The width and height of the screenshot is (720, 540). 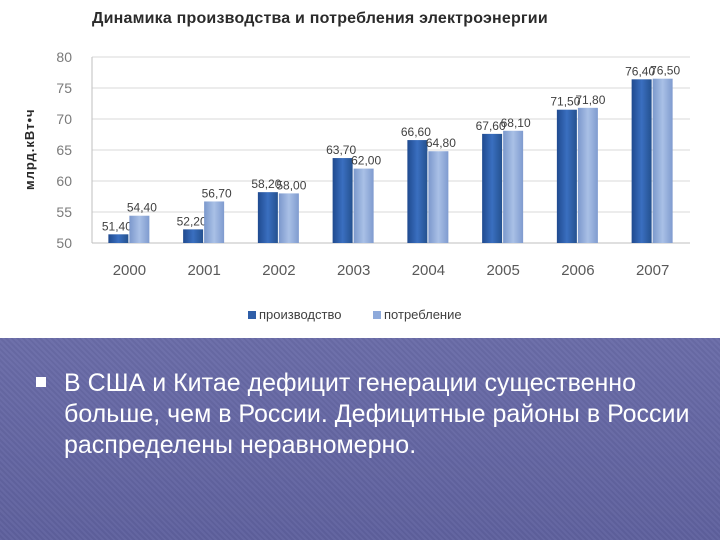 What do you see at coordinates (64, 212) in the screenshot?
I see `y-tick-label: 55` at bounding box center [64, 212].